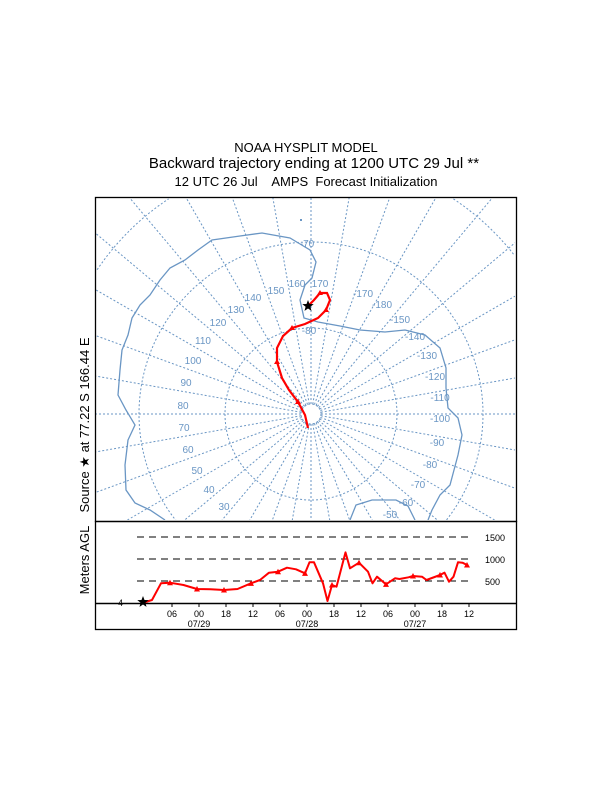 The height and width of the screenshot is (792, 612). I want to click on longitude-label: -100, so click(440, 419).